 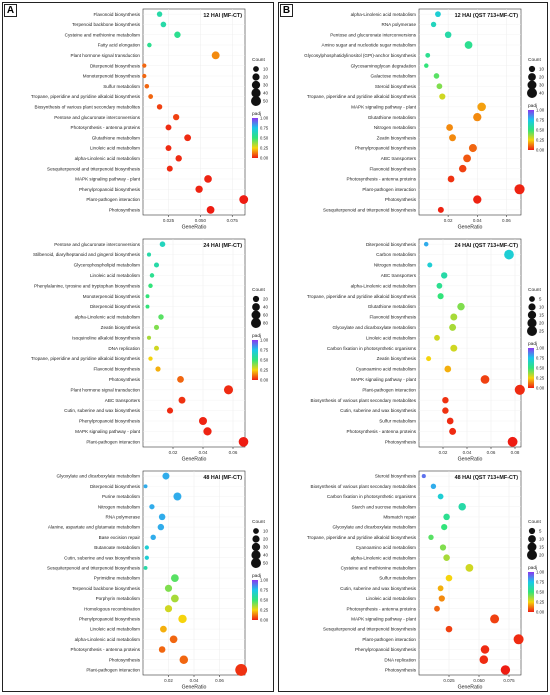 What do you see at coordinates (373, 34) in the screenshot?
I see `category-label: Pentose and glucuronate interconversions` at bounding box center [373, 34].